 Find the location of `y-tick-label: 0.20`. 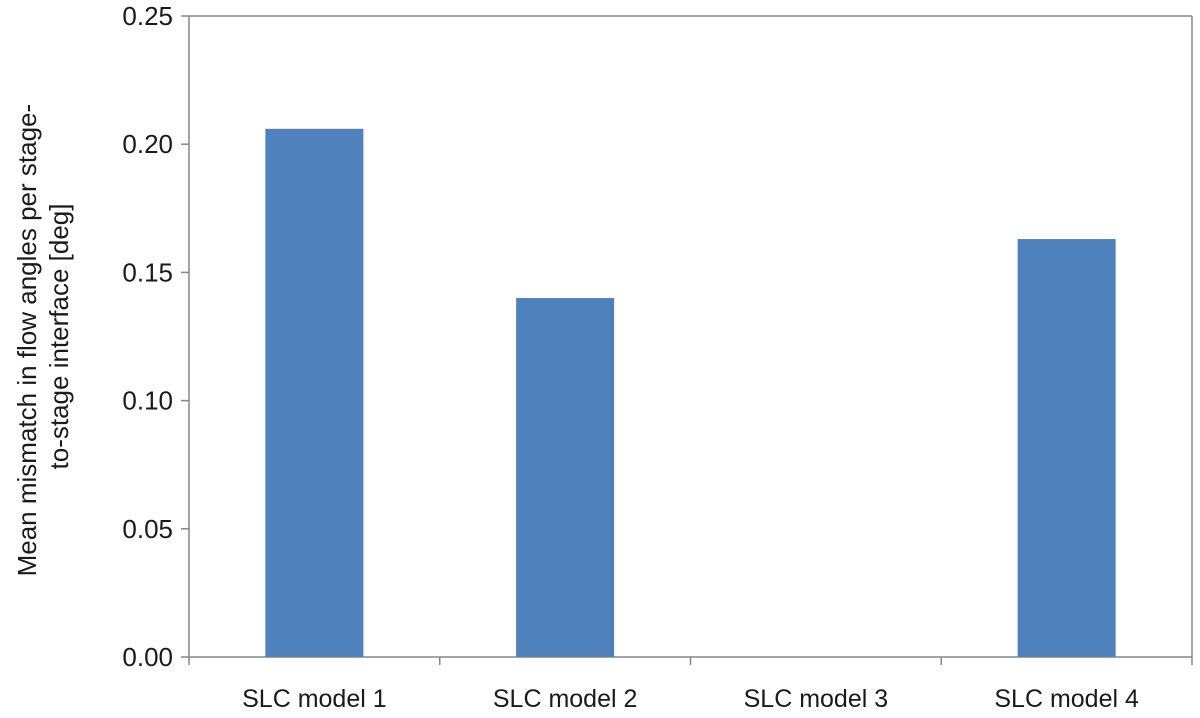

y-tick-label: 0.20 is located at coordinates (147, 144).